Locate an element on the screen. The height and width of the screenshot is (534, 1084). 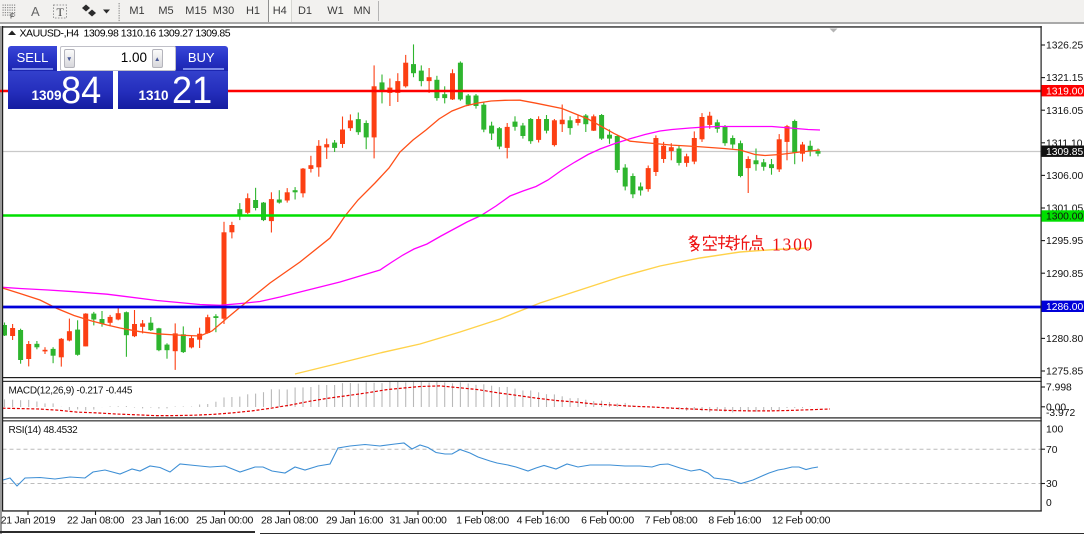
svg-text: 6 Feb 00:00 is located at coordinates (607, 521).